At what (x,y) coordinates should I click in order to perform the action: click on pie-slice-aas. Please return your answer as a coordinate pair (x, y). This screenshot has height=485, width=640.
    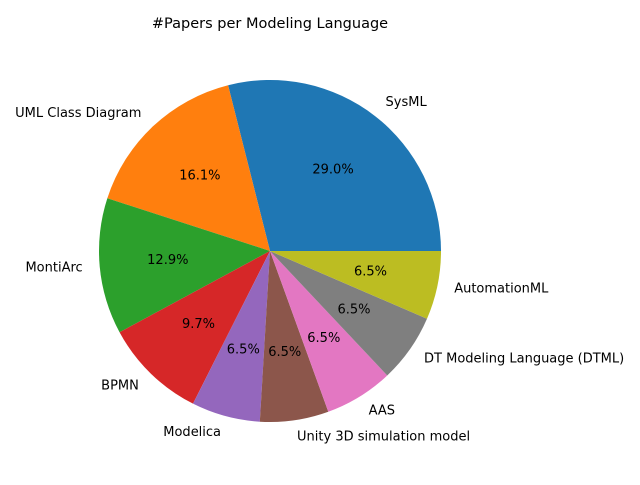
    Looking at the image, I should click on (329, 331).